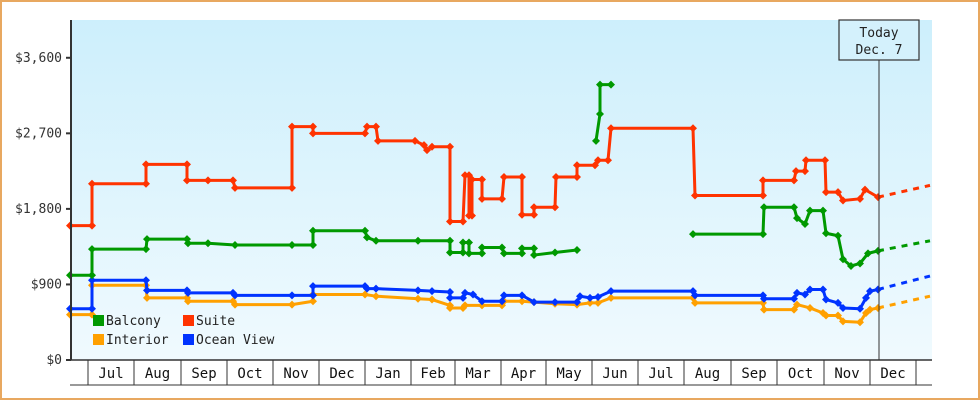 This screenshot has height=400, width=980. I want to click on legend-item-balcony: Balcony, so click(127, 321).